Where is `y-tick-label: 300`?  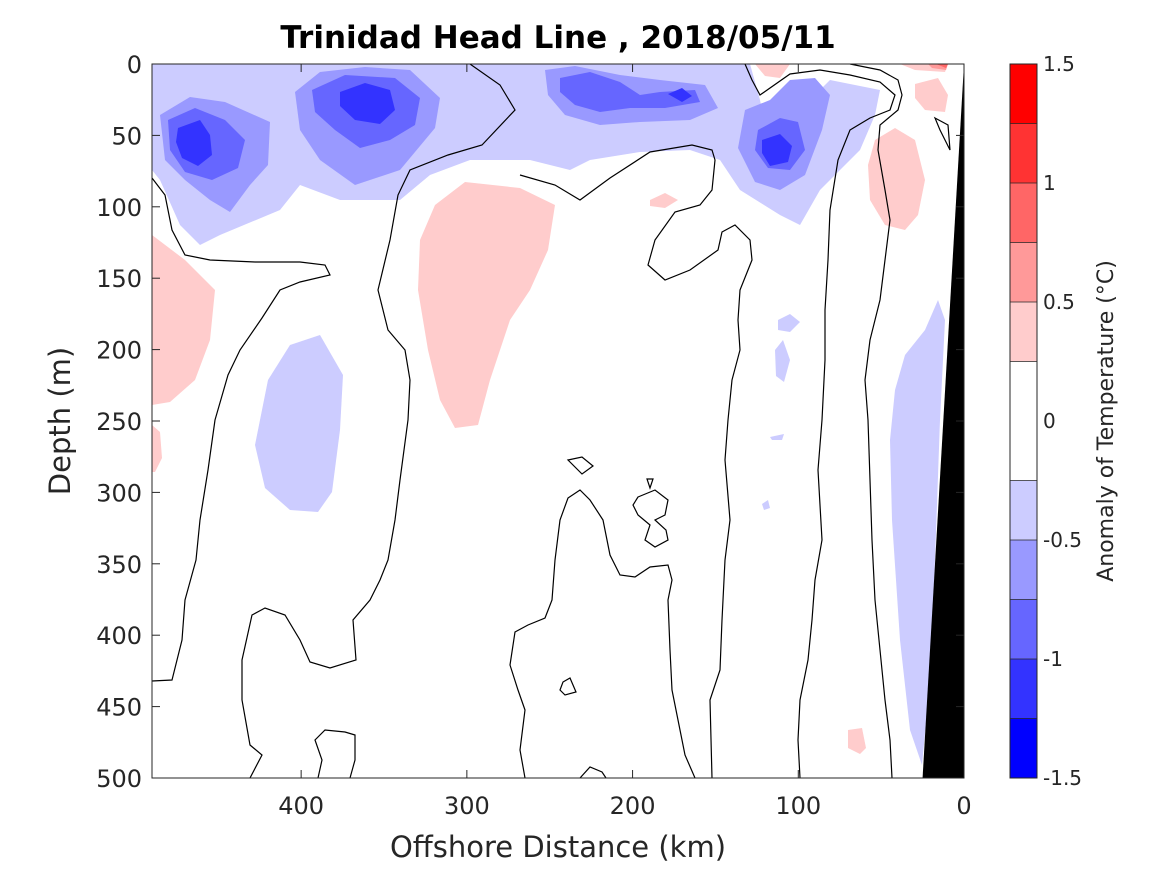 y-tick-label: 300 is located at coordinates (119, 493).